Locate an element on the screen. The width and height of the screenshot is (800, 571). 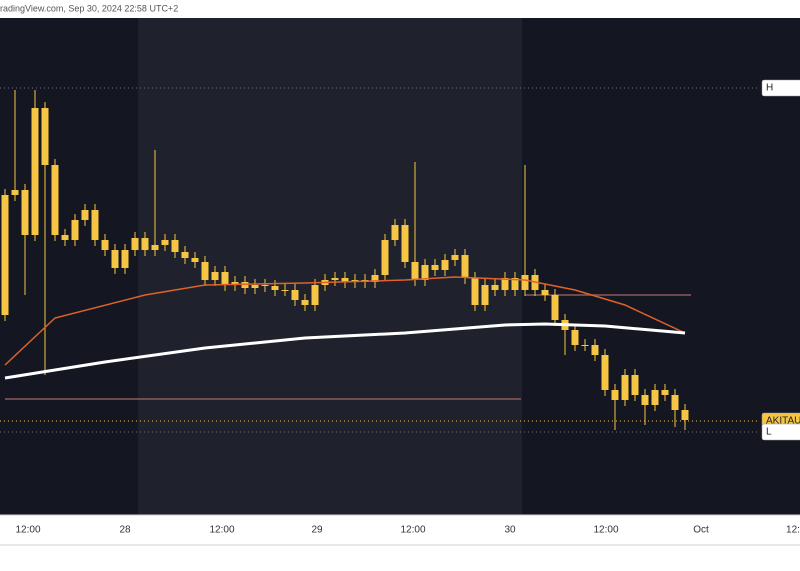
header: radingView.com, Sep 30, 2024 22:58 UTC+2 is located at coordinates (89, 8).